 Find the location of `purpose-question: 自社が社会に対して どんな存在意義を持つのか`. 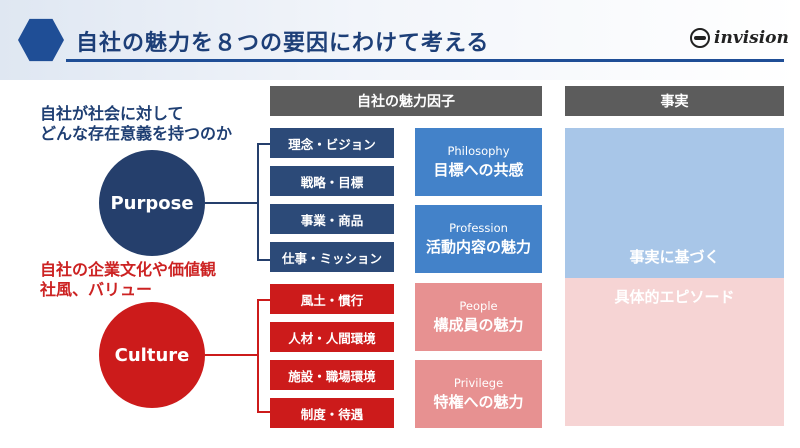

purpose-question: 自社が社会に対して どんな存在意義を持つのか is located at coordinates (136, 124).